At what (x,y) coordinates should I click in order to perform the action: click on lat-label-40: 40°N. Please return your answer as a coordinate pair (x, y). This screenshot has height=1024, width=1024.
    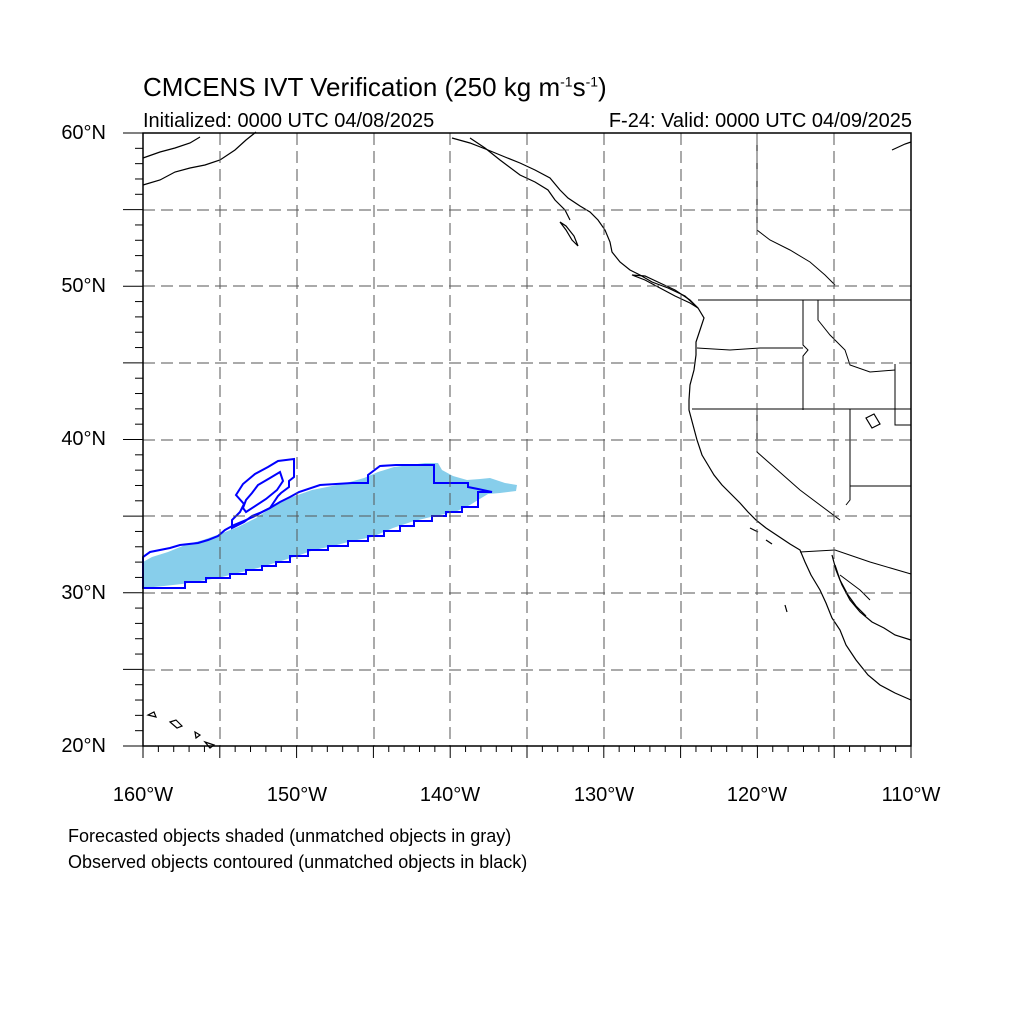
    Looking at the image, I should click on (83, 439).